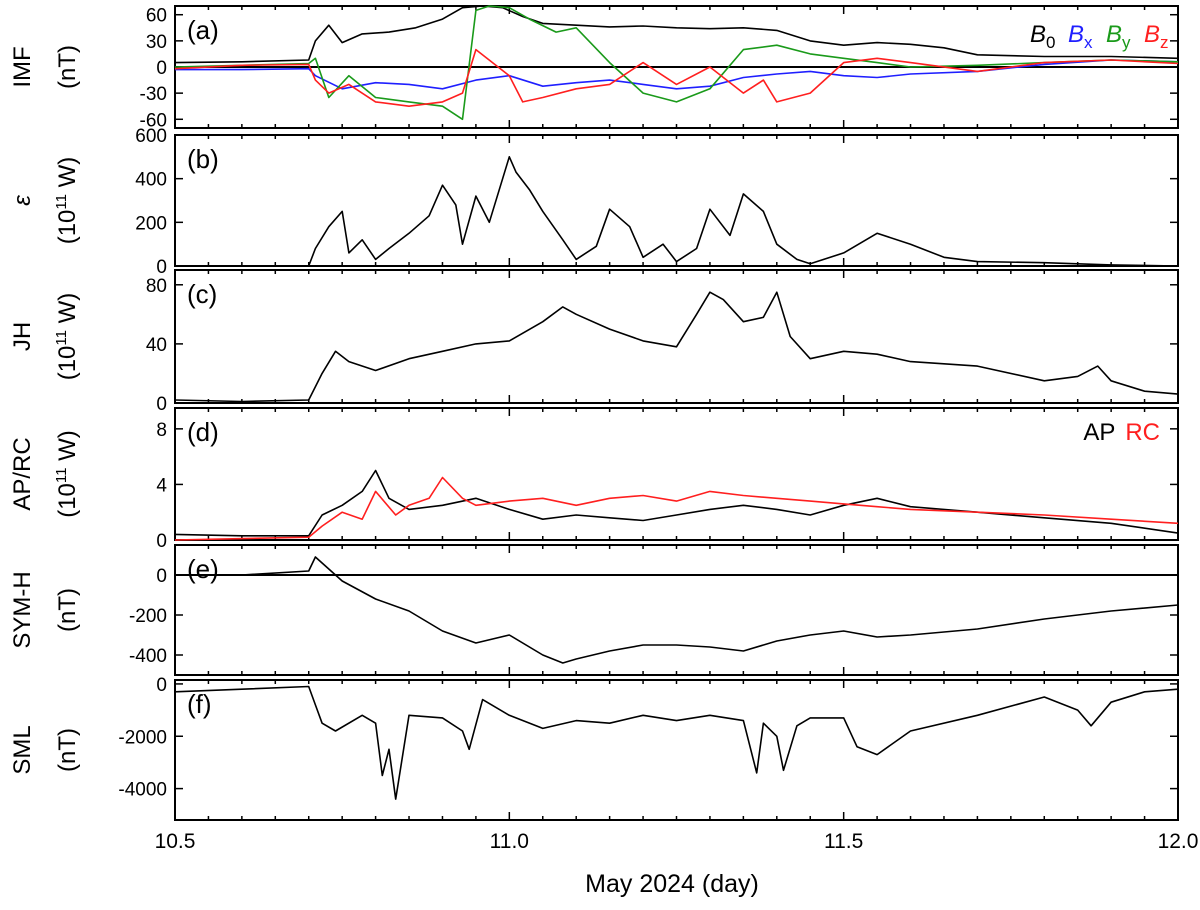 The height and width of the screenshot is (910, 1200). I want to click on series-line-Bz, so click(676, 77).